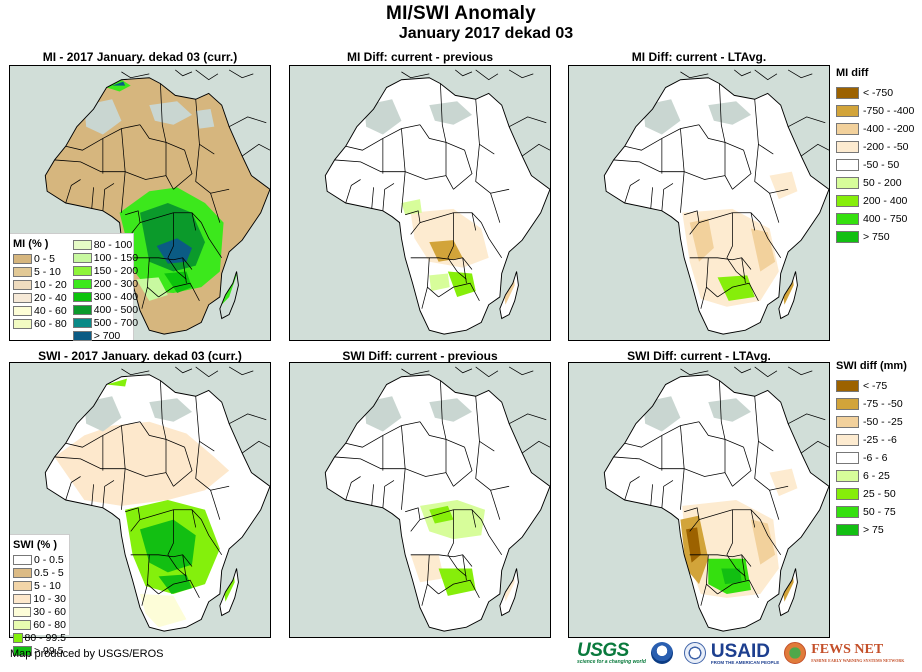  Describe the element at coordinates (35, 545) in the screenshot. I see `legend-swi-title: SWI (% )` at that location.